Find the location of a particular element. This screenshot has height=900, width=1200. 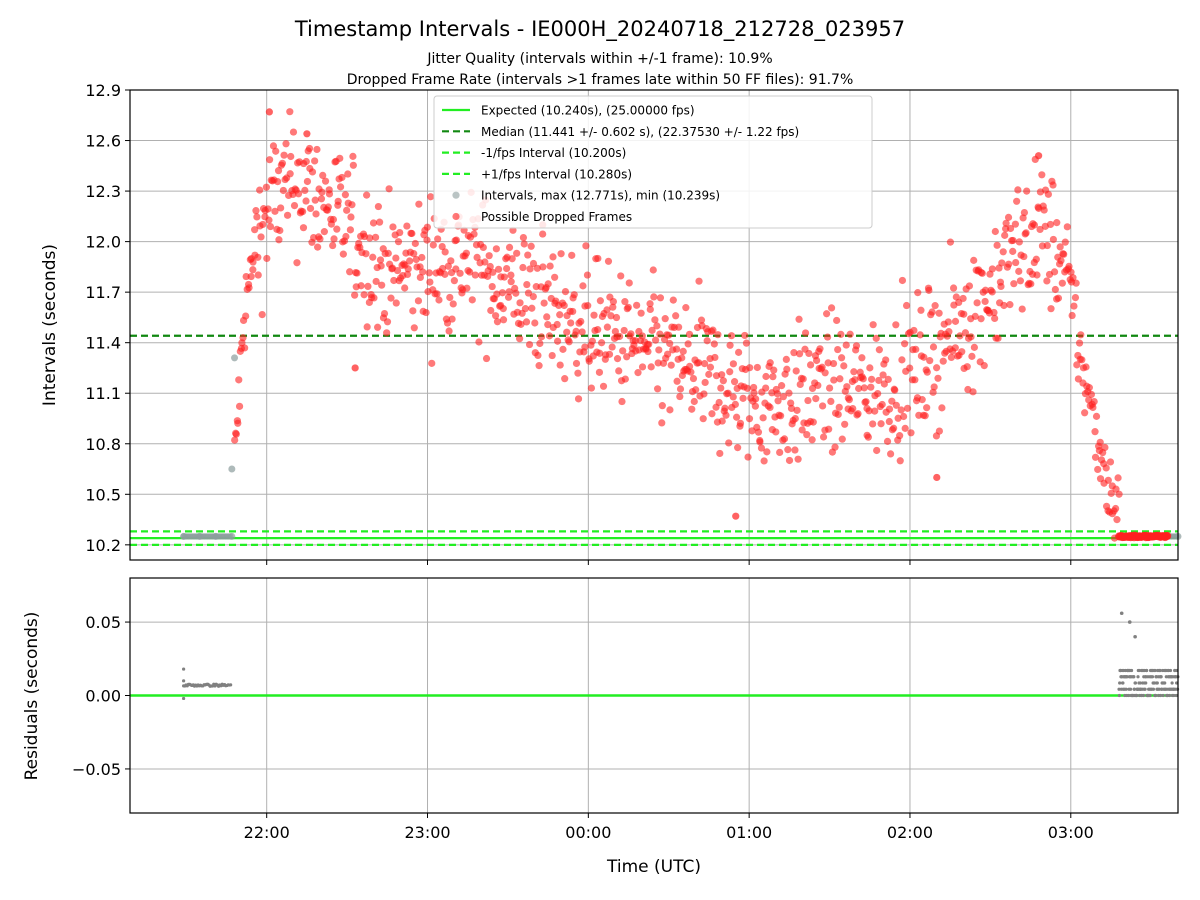

legend-entry-label: -1/fps Interval (10.200s) is located at coordinates (553, 153).